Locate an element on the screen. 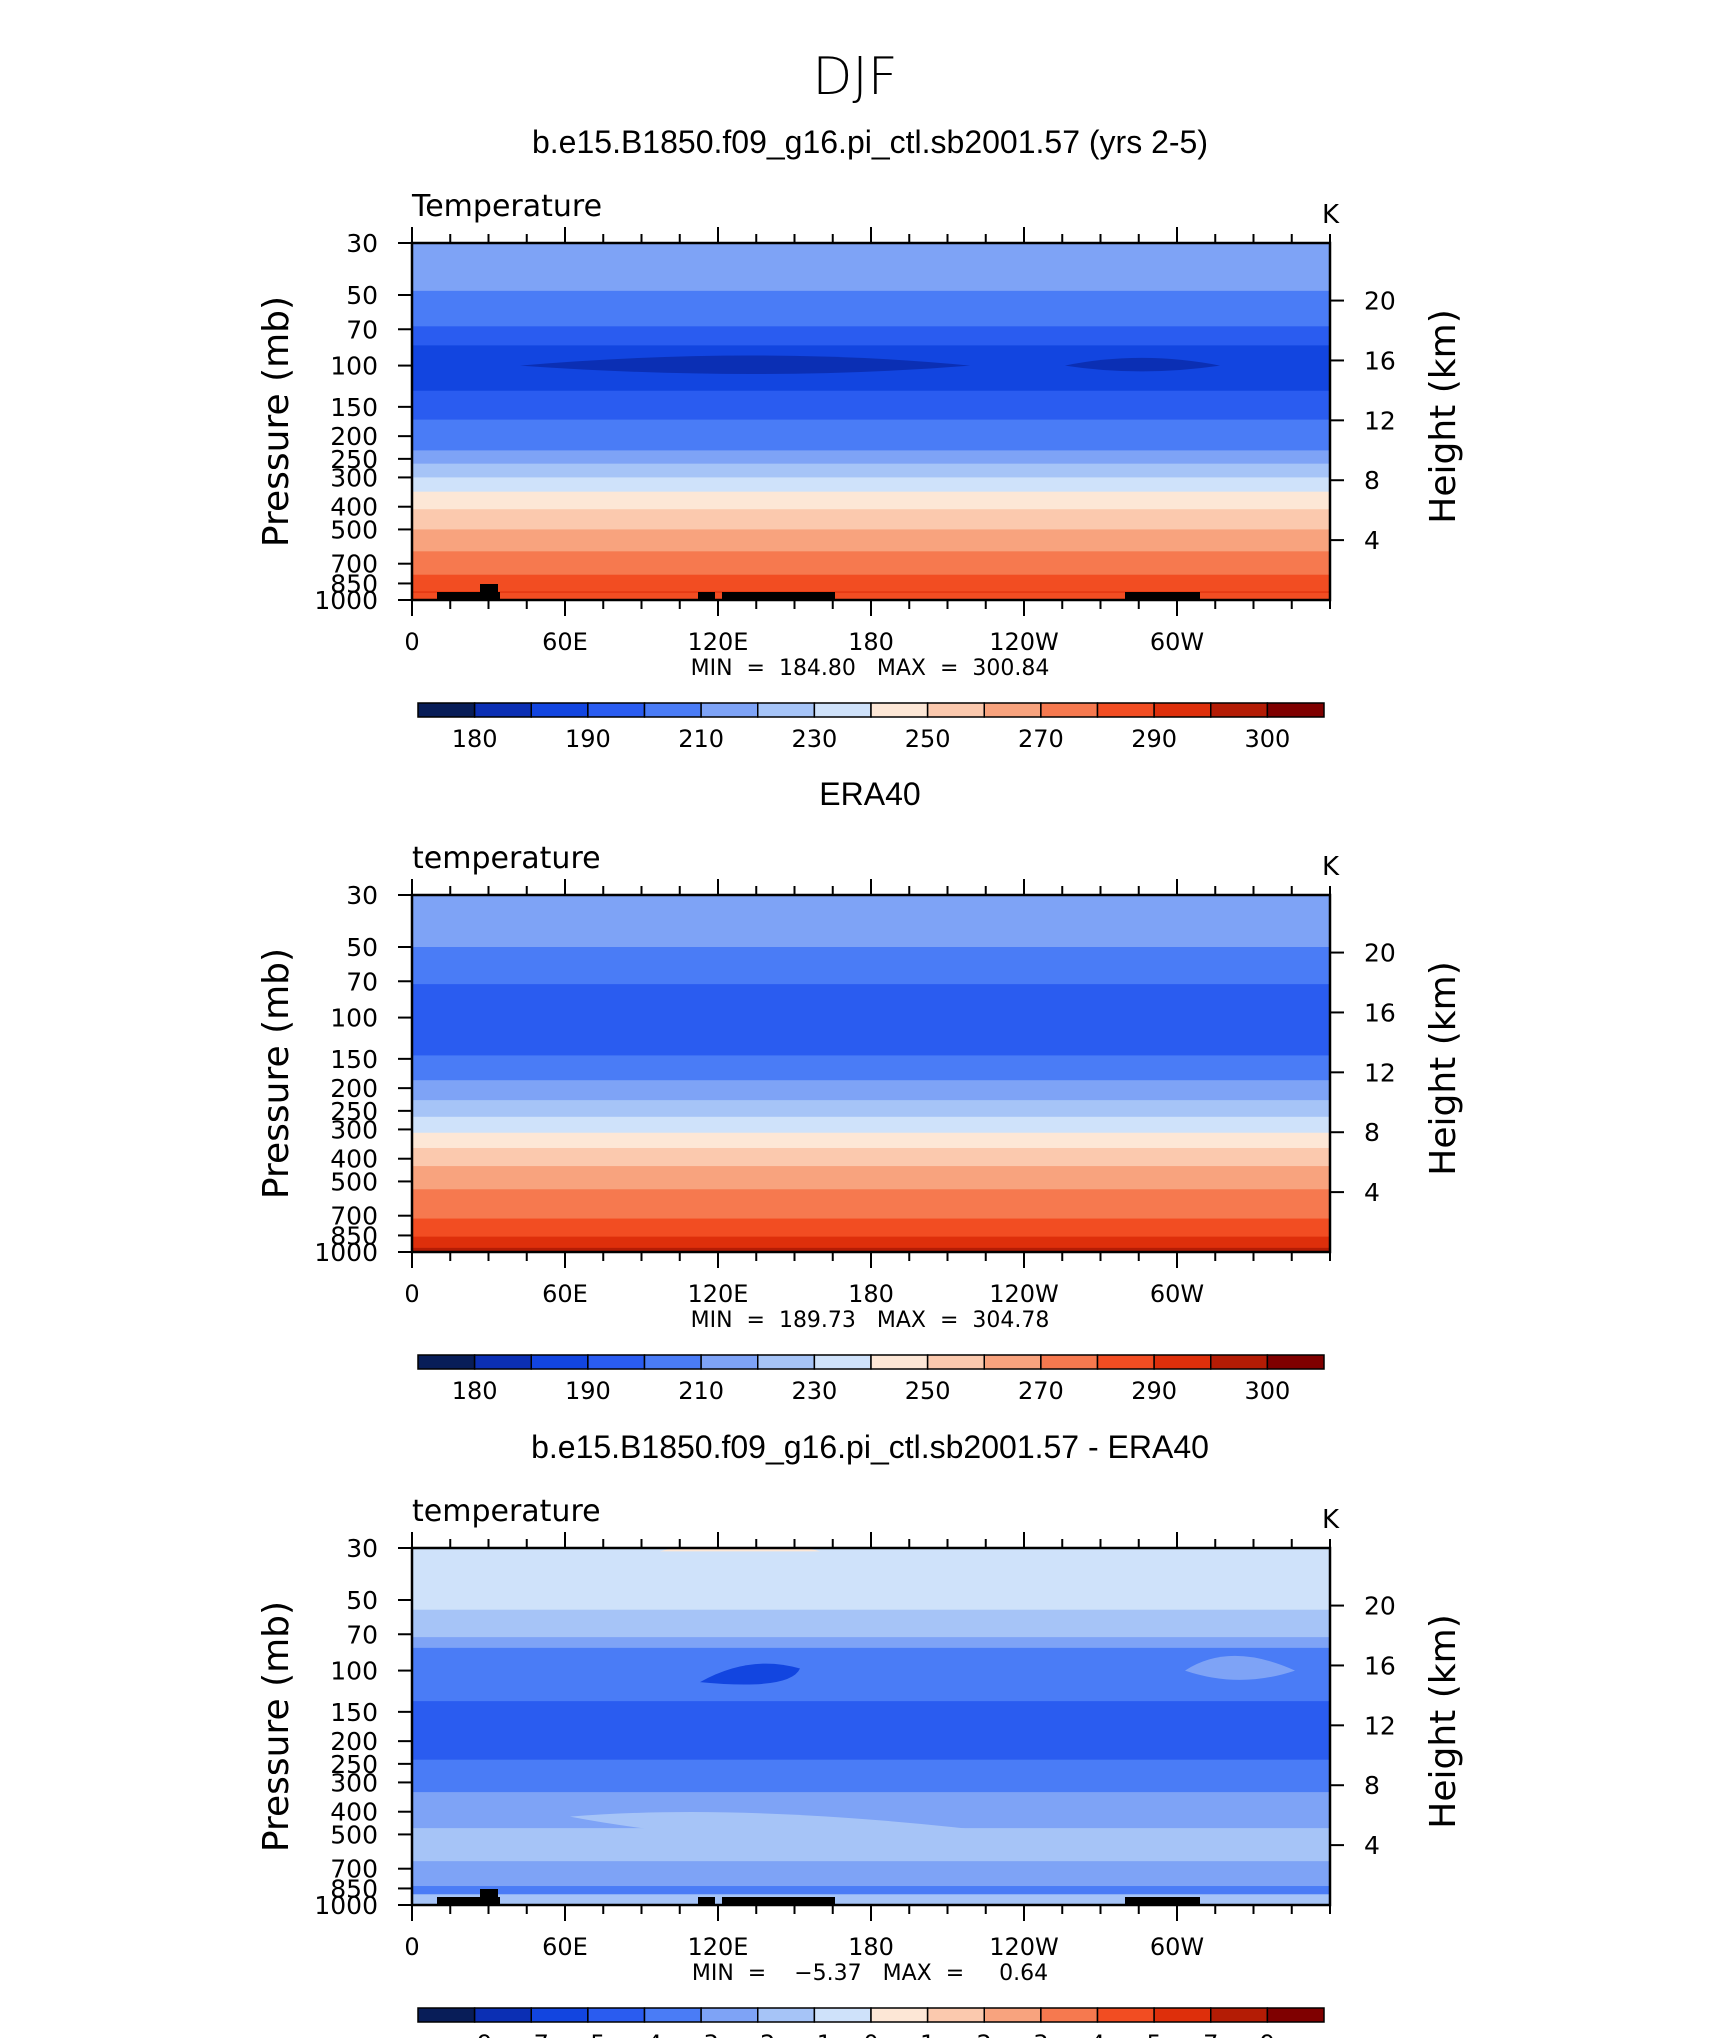  y-tick-label: 500 is located at coordinates (354, 1181).